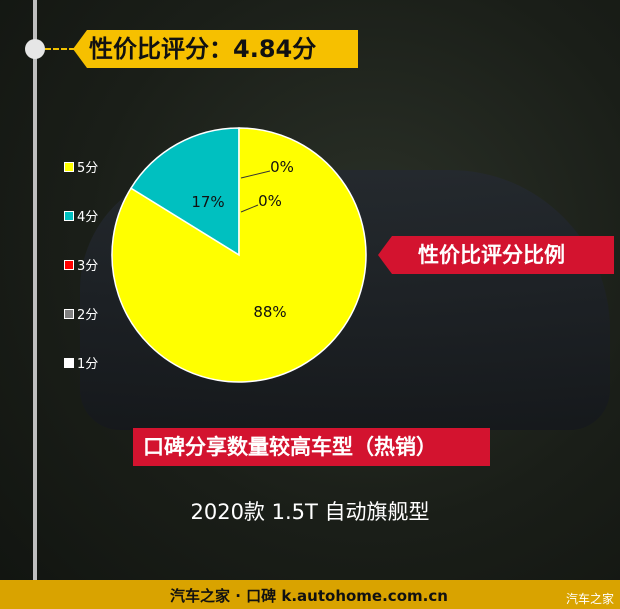 The height and width of the screenshot is (609, 620). I want to click on timeline-dot, so click(35, 49).